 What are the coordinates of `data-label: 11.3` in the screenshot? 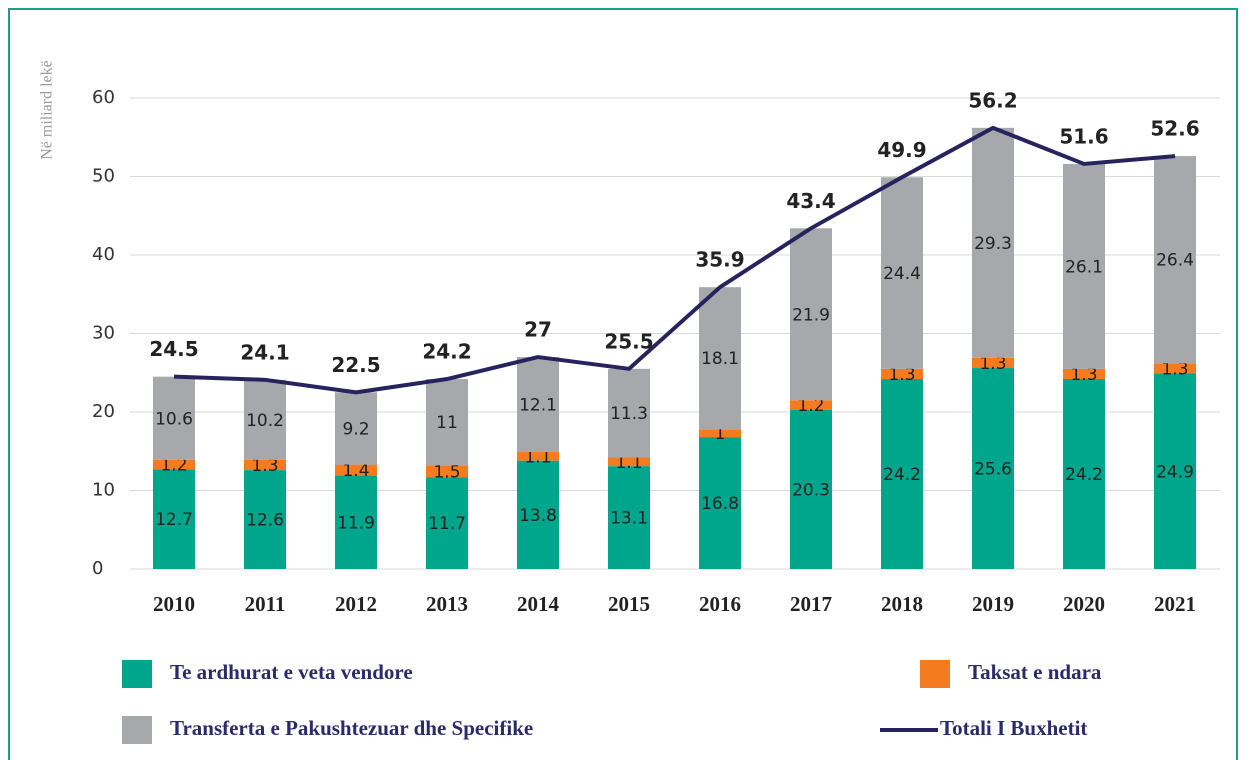 It's located at (629, 414).